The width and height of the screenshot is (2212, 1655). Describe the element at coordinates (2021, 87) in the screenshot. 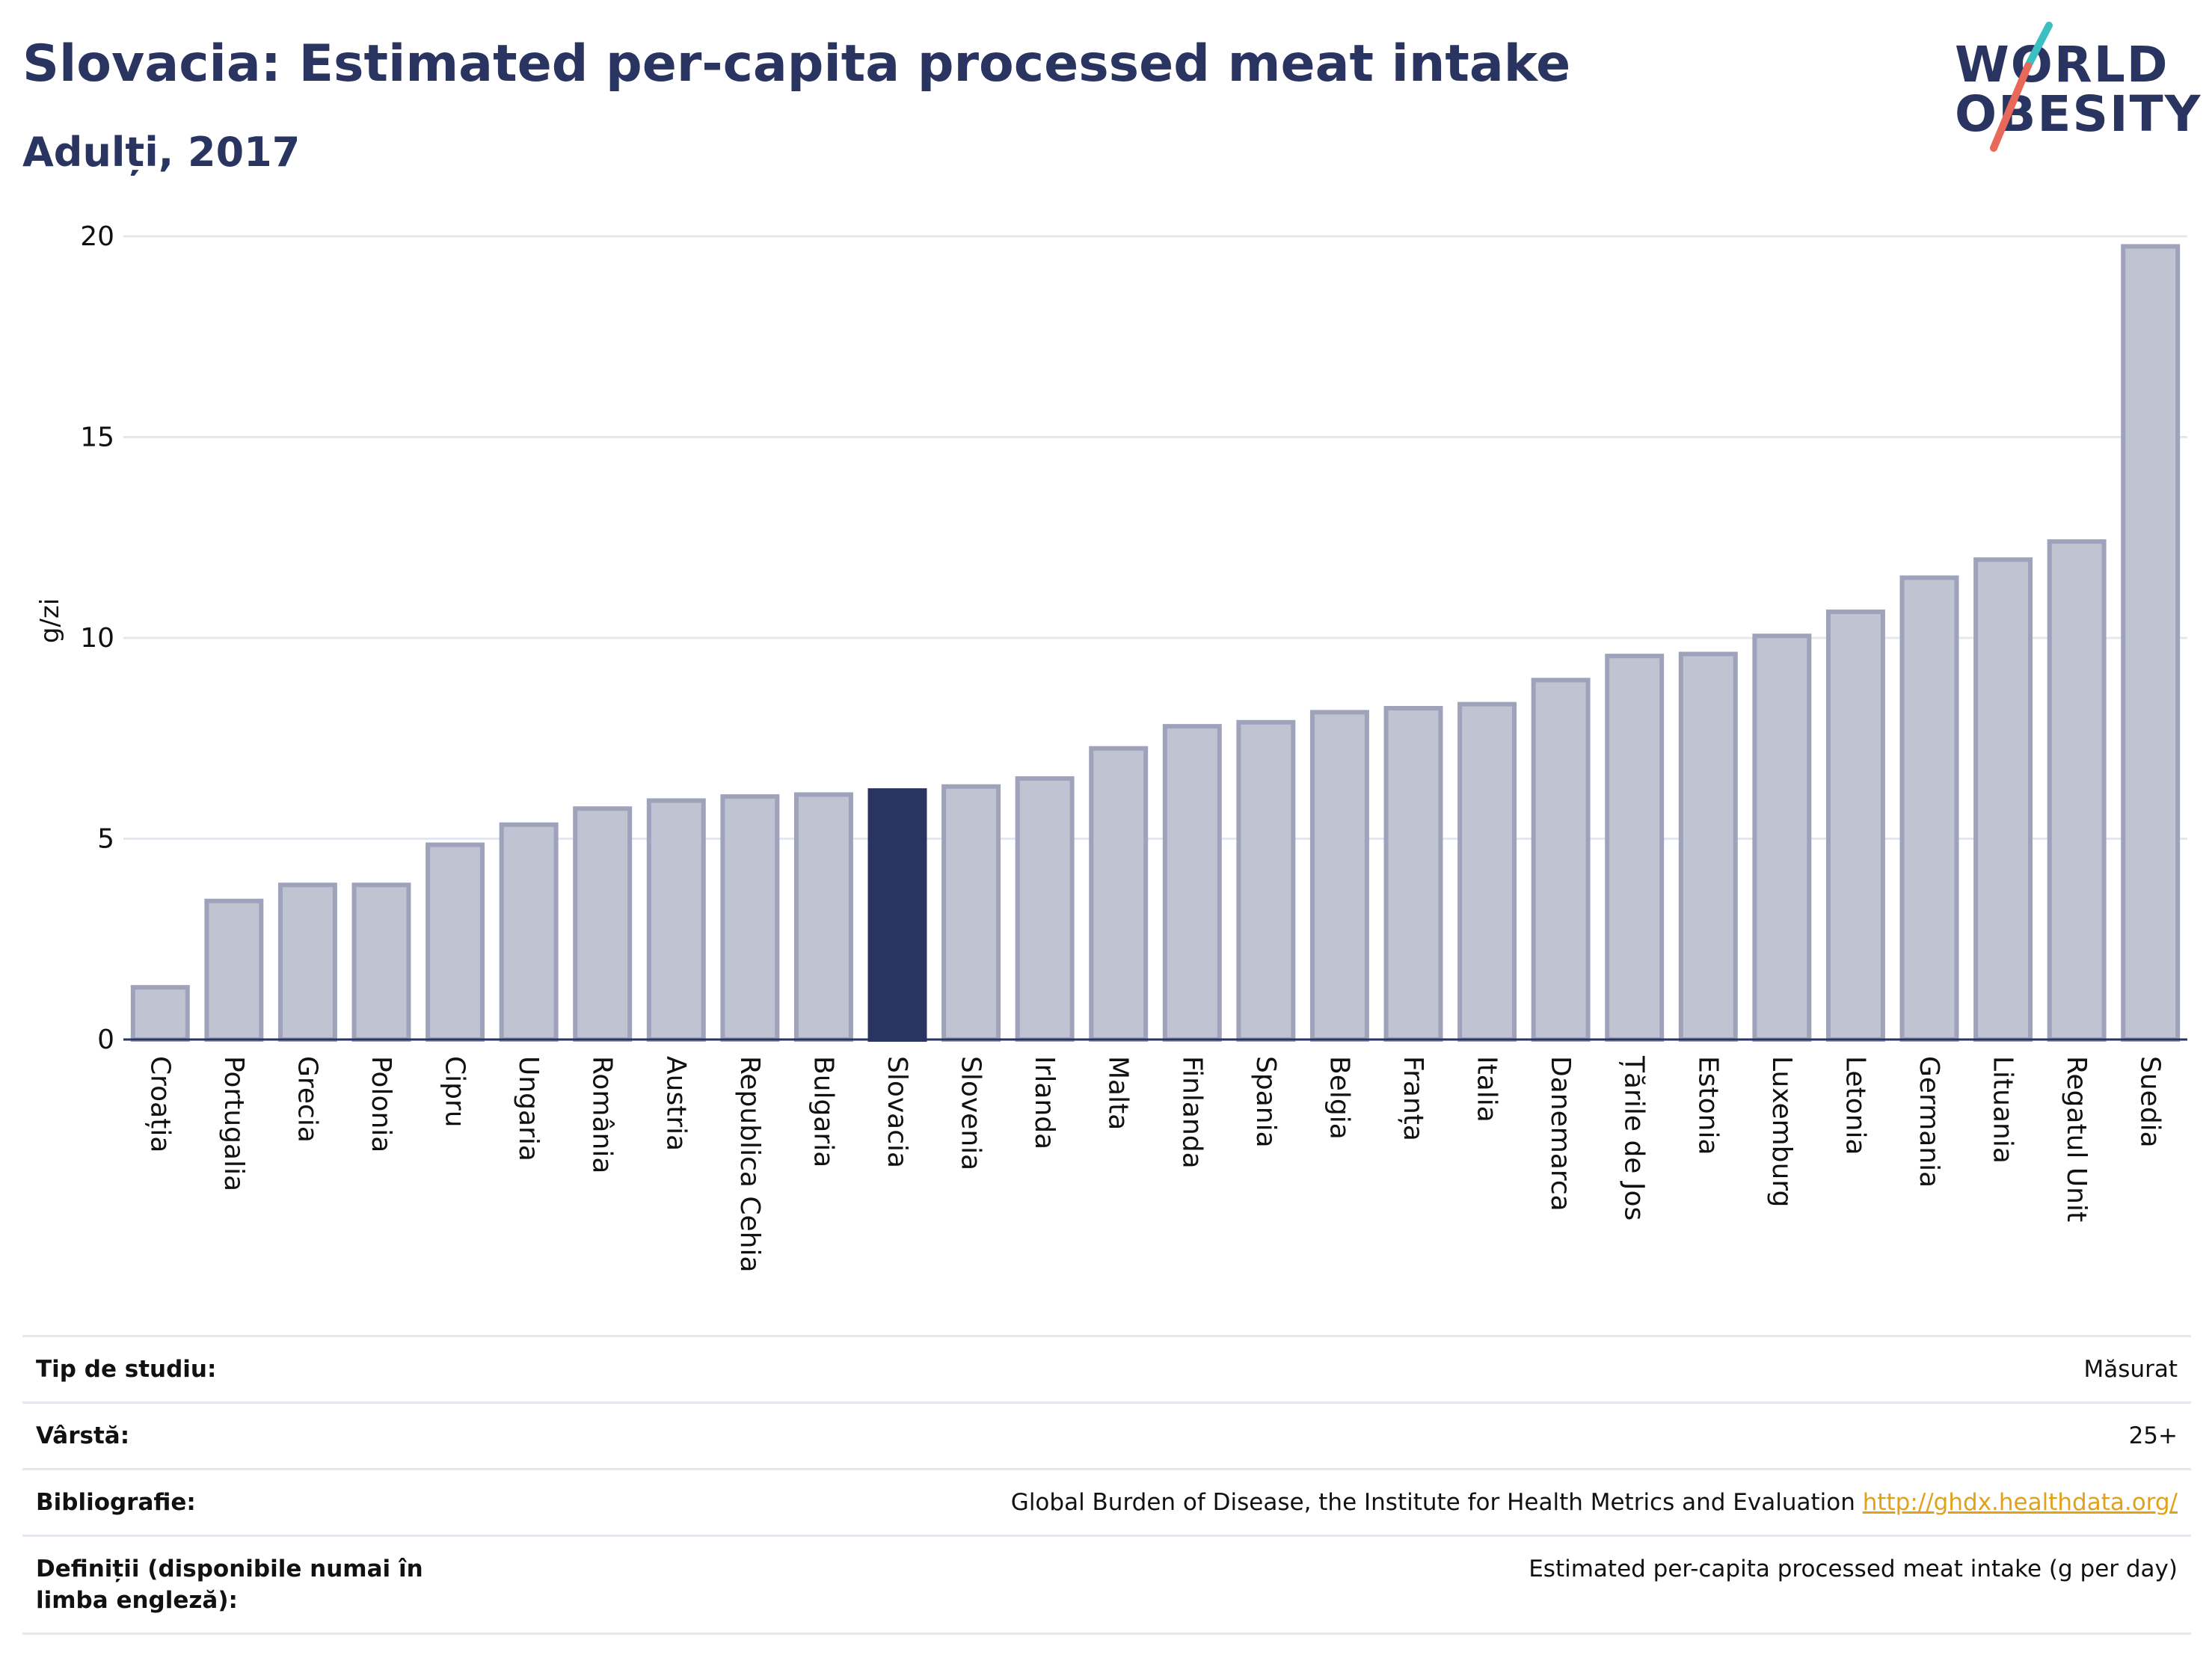

I see `logo-slash-icon` at that location.